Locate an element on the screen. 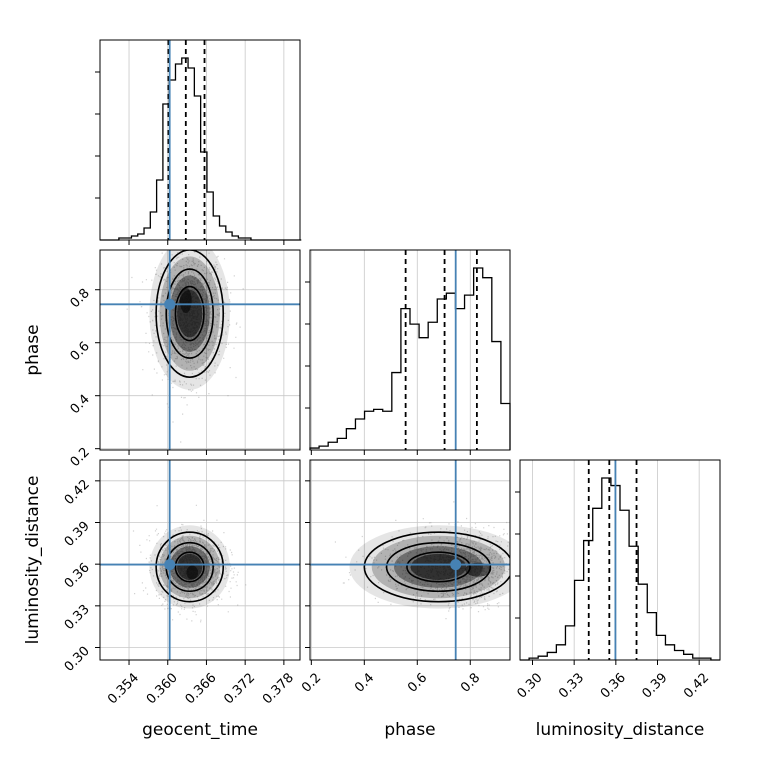 The height and width of the screenshot is (760, 760). density-peak-geocent-time-vs-phase is located at coordinates (185, 300).